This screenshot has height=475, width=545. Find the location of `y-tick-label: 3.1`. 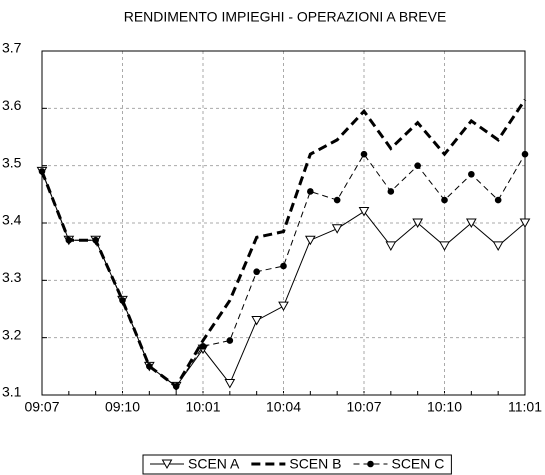

y-tick-label: 3.1 is located at coordinates (12, 392).